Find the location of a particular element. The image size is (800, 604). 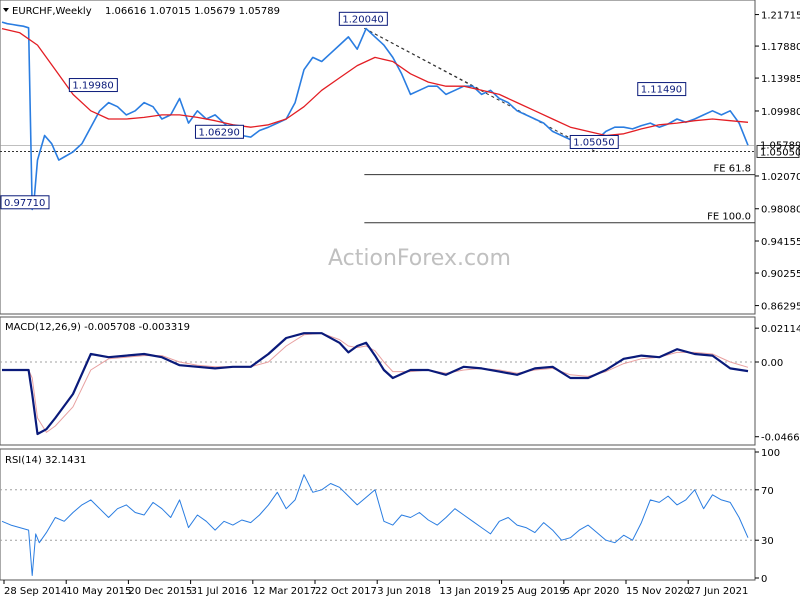

current-price-label: 1.05789 is located at coordinates (780, 145).